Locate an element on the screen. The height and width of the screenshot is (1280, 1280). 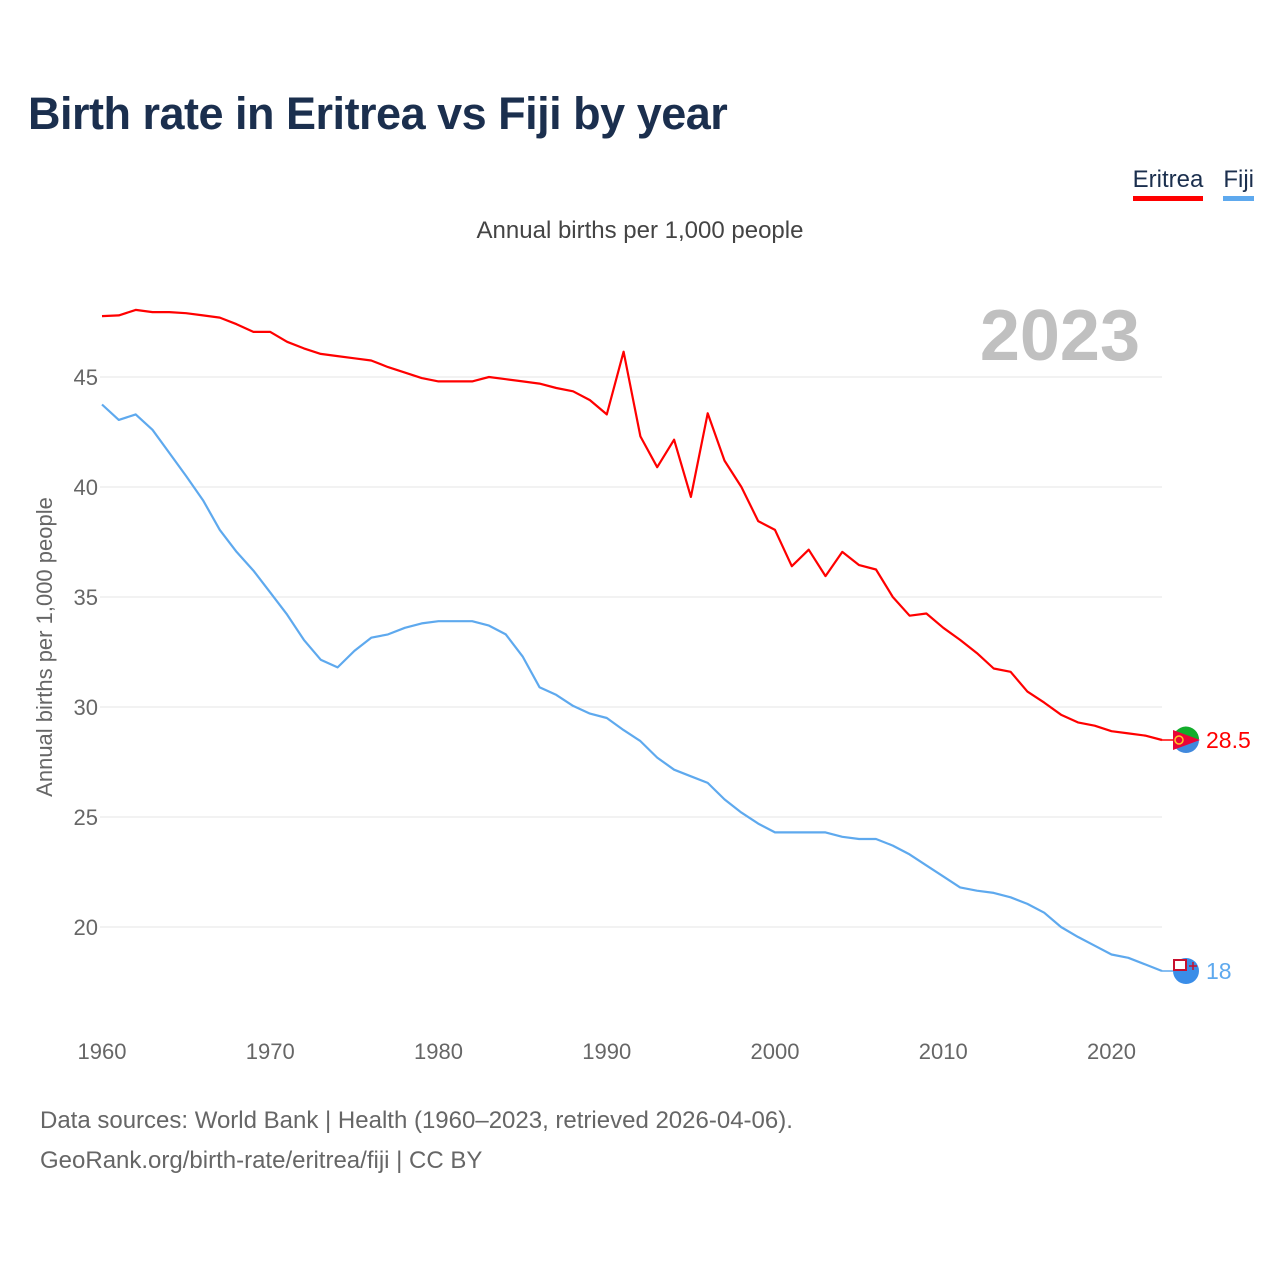
end-value-label-fiji: 18 is located at coordinates (1219, 971).